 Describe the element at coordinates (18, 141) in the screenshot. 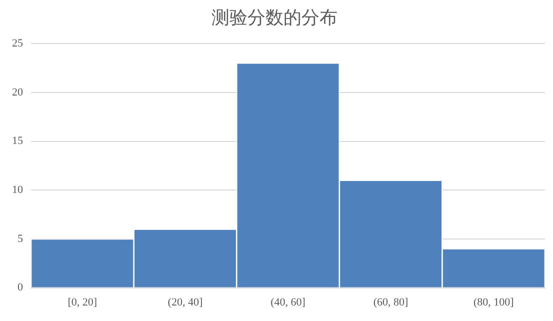

I see `y-tick-label: 15` at that location.